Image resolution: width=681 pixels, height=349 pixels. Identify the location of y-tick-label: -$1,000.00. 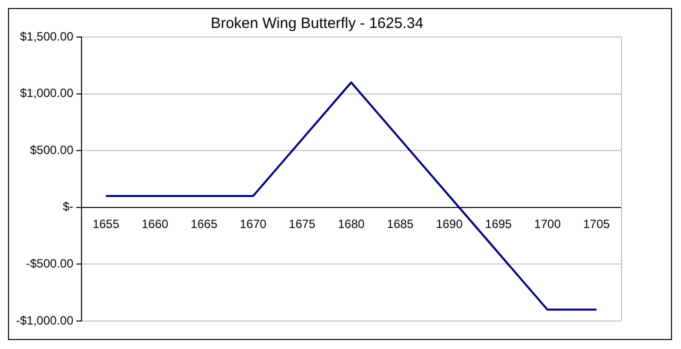
(45, 320).